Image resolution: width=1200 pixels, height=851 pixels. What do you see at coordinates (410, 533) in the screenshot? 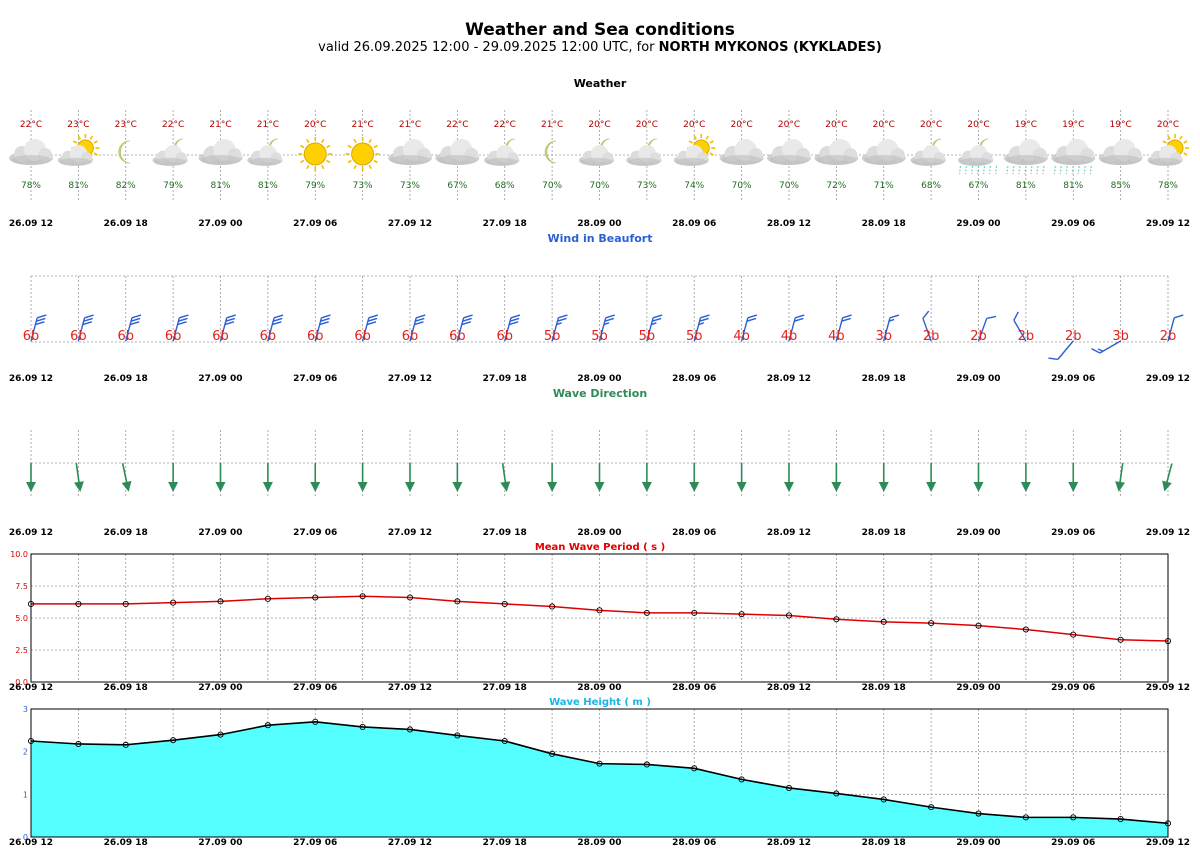
I see `time-tick-label: 27.09 12` at bounding box center [410, 533].